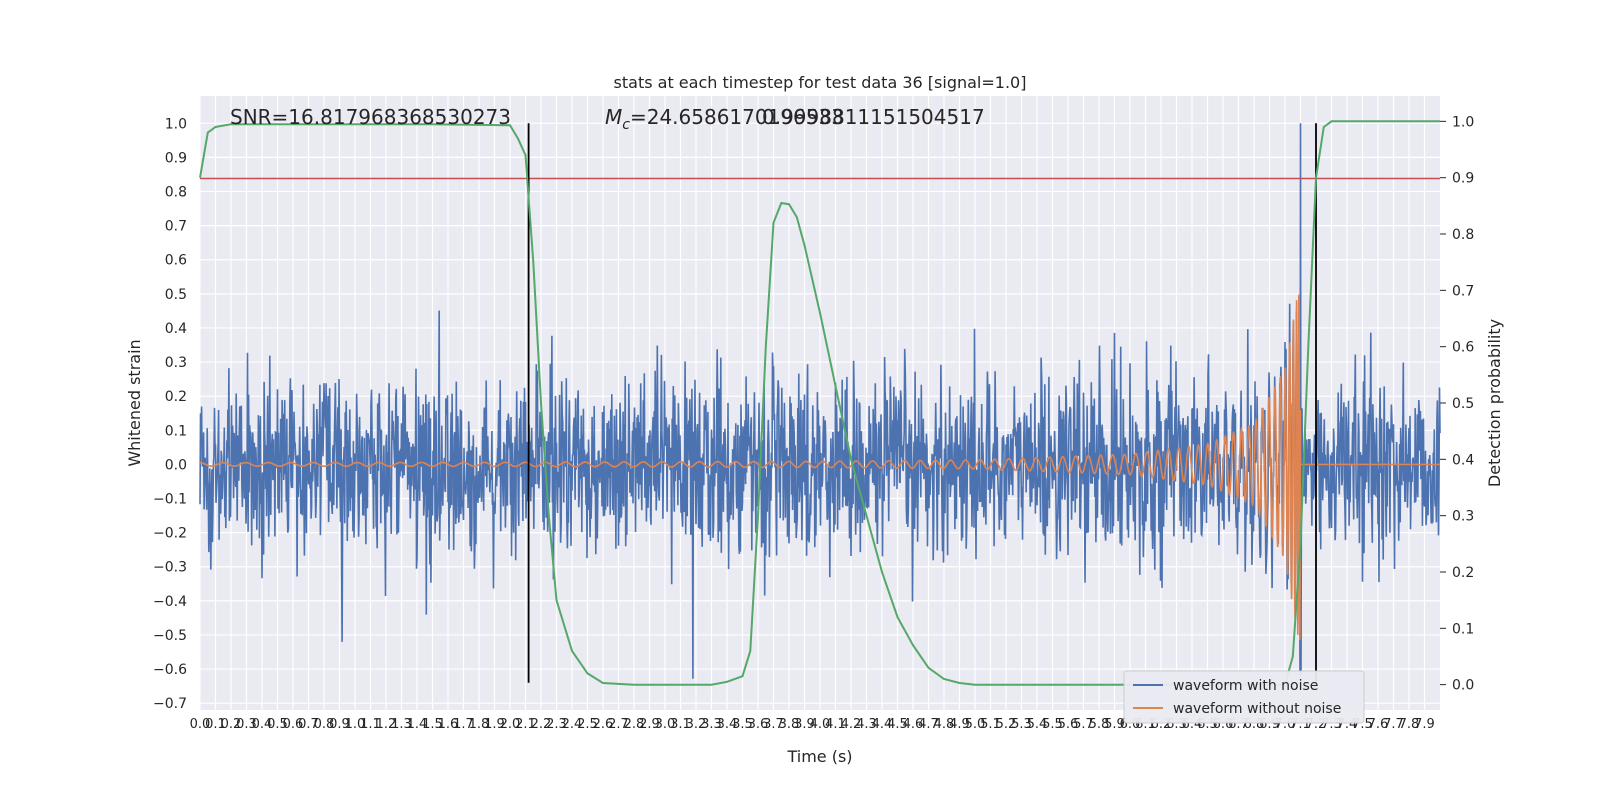 This screenshot has height=800, width=1600. Describe the element at coordinates (866, 724) in the screenshot. I see `x-tick-label: 4.3` at that location.